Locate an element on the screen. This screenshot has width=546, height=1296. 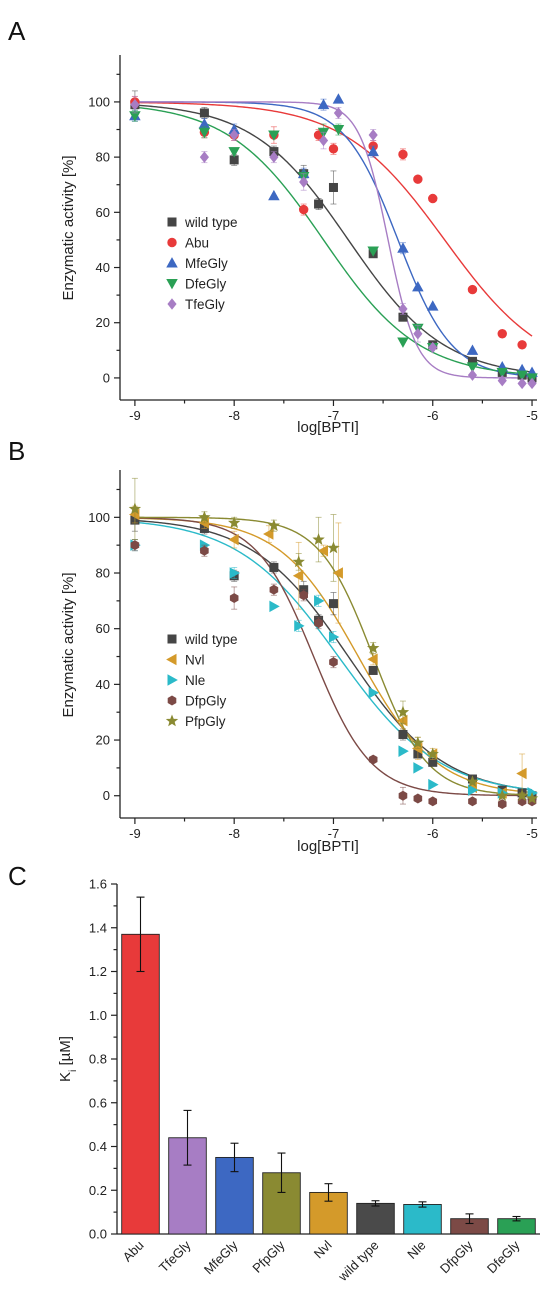
category-label-dfegly: DfeGly is located at coordinates (503, 1256).